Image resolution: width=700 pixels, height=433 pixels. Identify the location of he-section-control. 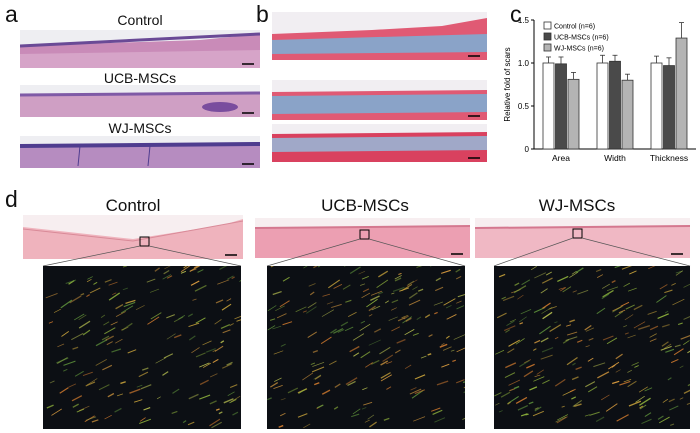
(140, 49).